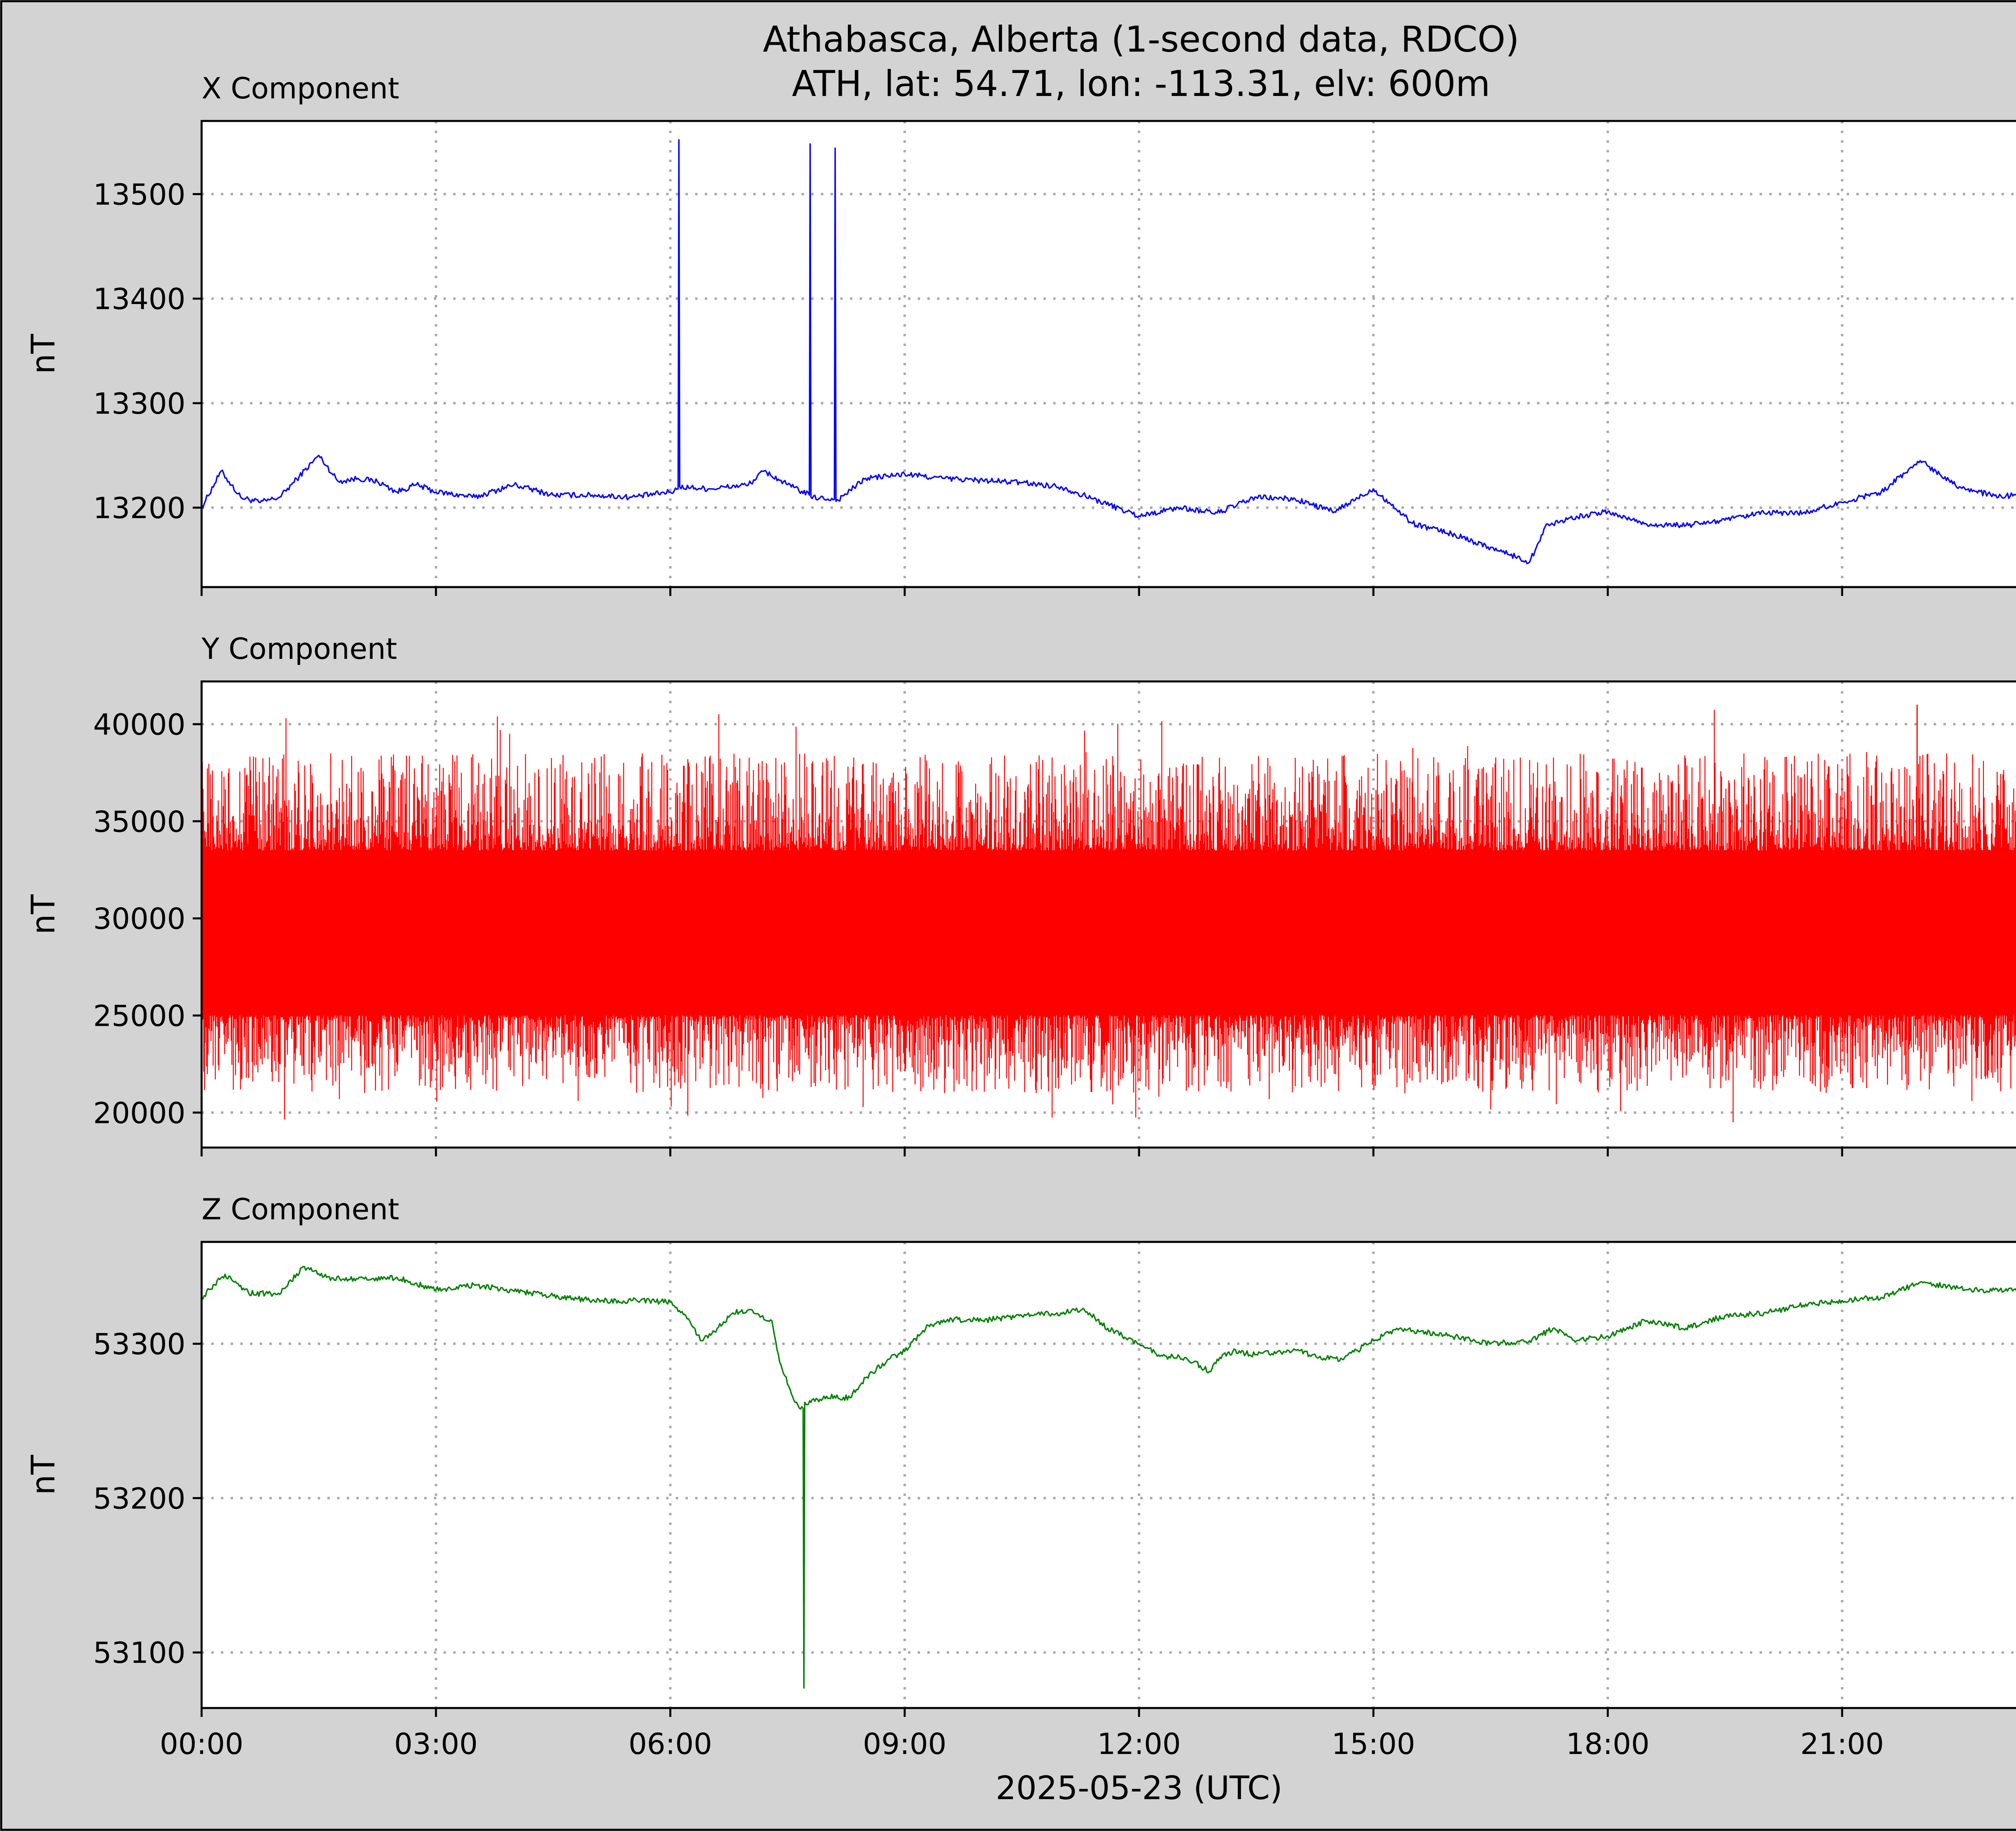 The image size is (2016, 1831). Describe the element at coordinates (147, 351) in the screenshot. I see `panel-x-yticks: 13200 13300 13400 13500` at that location.